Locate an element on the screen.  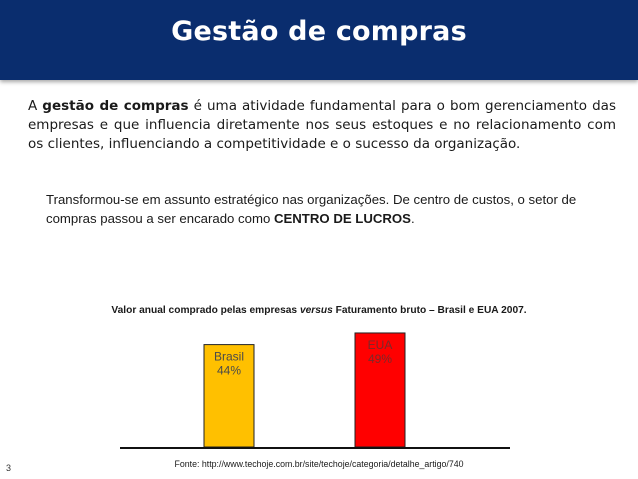
bar-value-label: 44% is located at coordinates (229, 371).